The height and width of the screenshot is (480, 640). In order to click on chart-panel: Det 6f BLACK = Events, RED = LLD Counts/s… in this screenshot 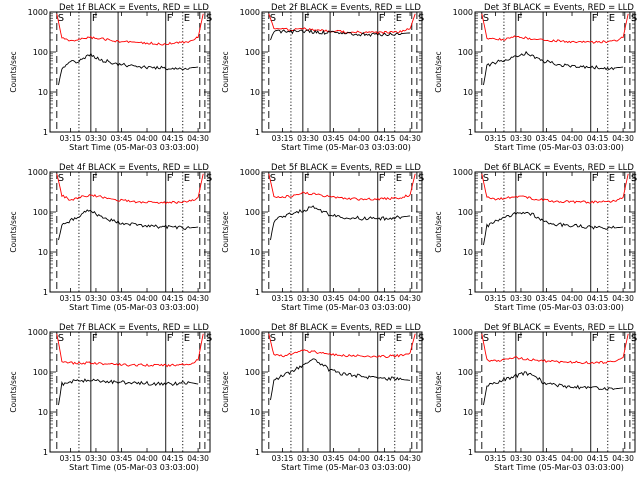, I will do `click(535, 237)`.